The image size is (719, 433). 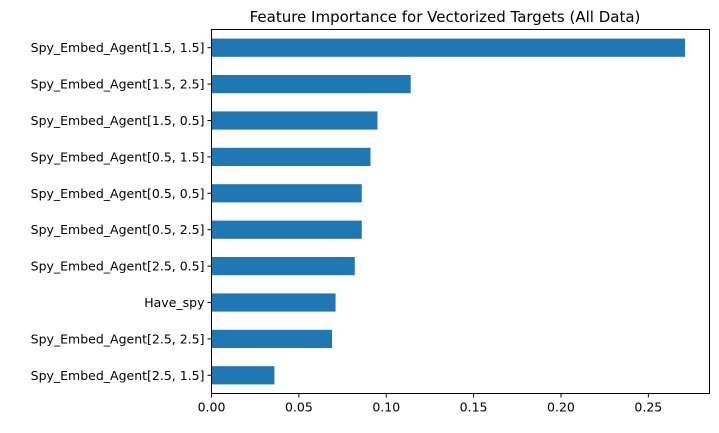 I want to click on y-tick-label: Spy_Embed_Agent[1.5, 2.5], so click(x=118, y=84).